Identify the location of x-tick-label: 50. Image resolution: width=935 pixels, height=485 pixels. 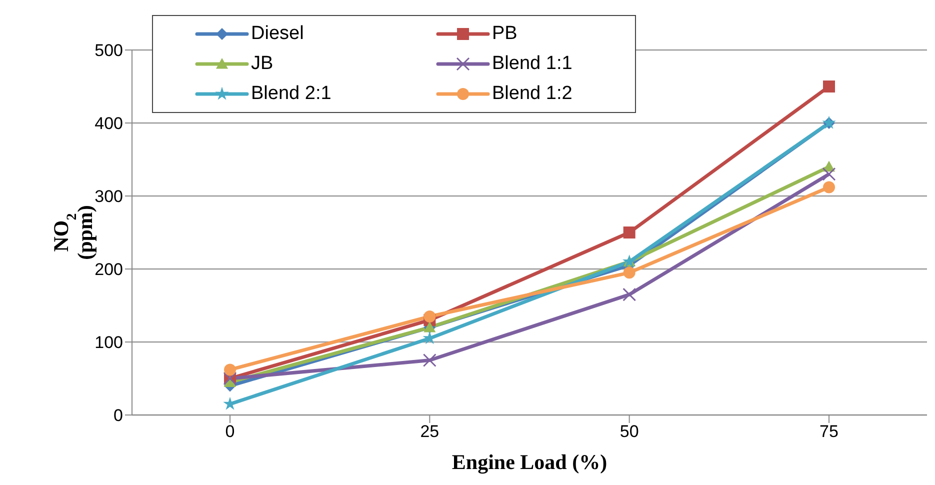
(629, 432).